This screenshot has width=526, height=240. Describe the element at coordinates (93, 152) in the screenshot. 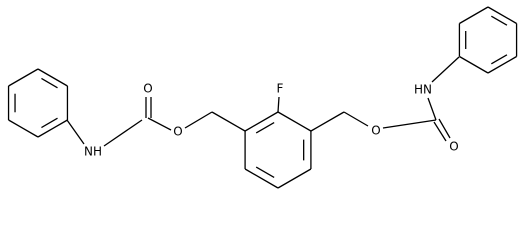

I see `atom-label: NH` at that location.